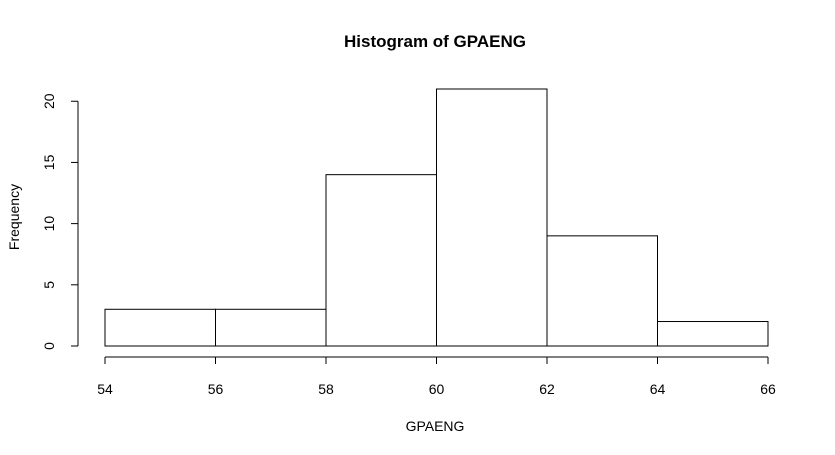 This screenshot has height=455, width=835. What do you see at coordinates (49, 346) in the screenshot?
I see `y-tick-label: 0` at bounding box center [49, 346].